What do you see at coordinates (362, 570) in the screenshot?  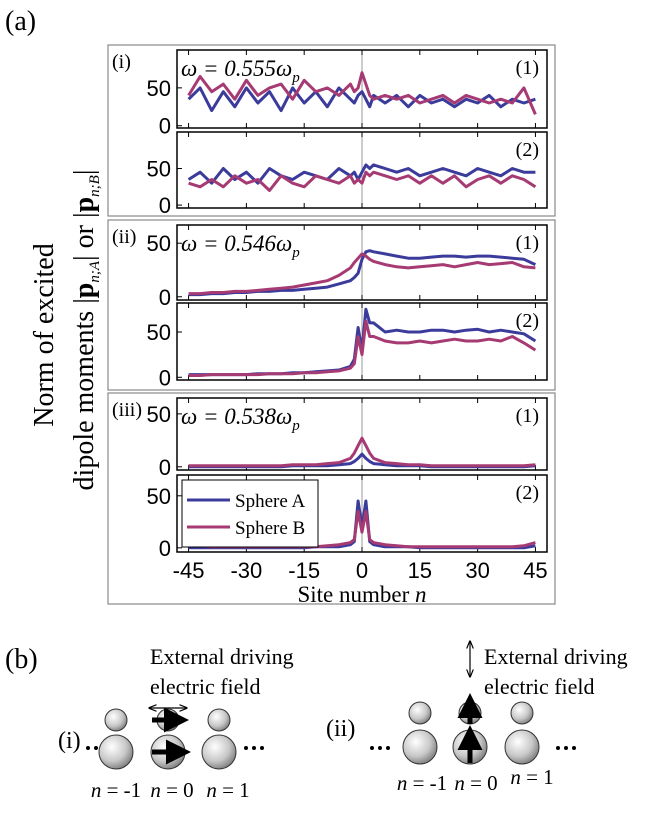 I see `x-tick-label: 0` at bounding box center [362, 570].